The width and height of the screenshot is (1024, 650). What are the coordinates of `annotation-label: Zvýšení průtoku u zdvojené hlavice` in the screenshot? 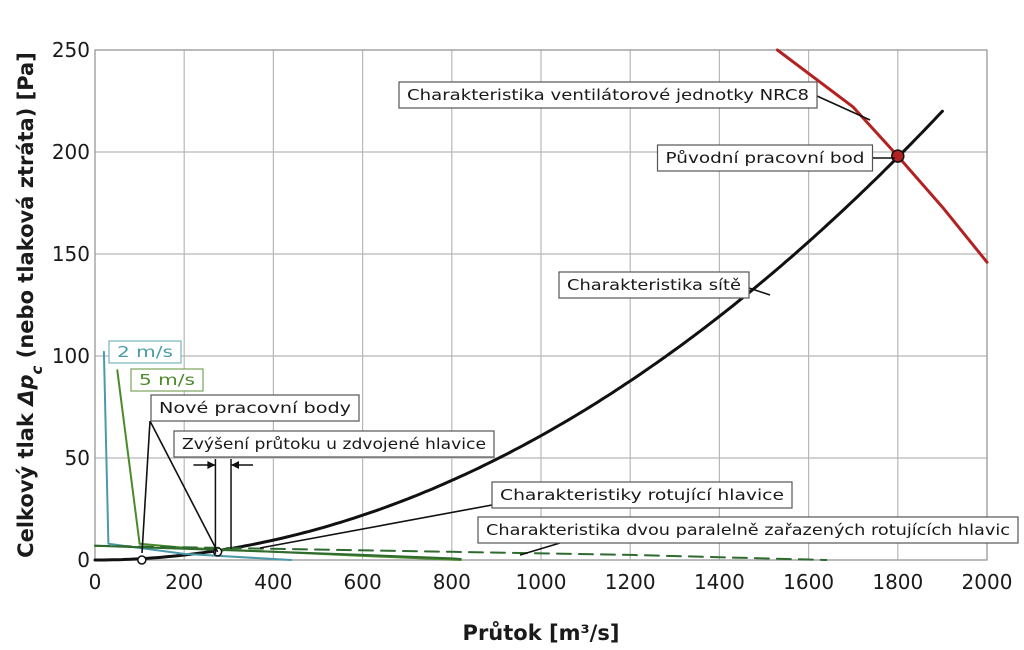 It's located at (334, 444).